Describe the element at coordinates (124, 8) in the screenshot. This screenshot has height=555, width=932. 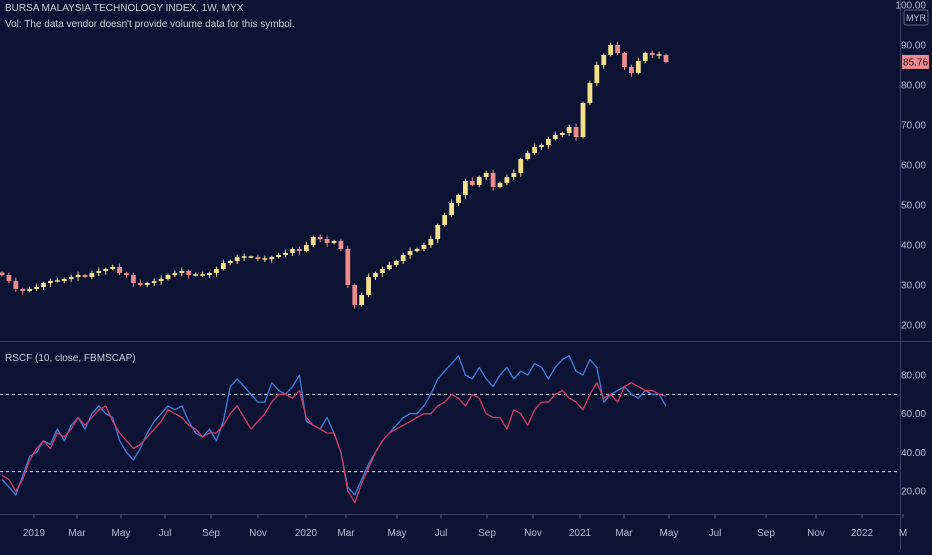
I see `symbol-legend: BURSA MALAYSIA TECHNOLOGY INDEX, 1W, MYX` at that location.